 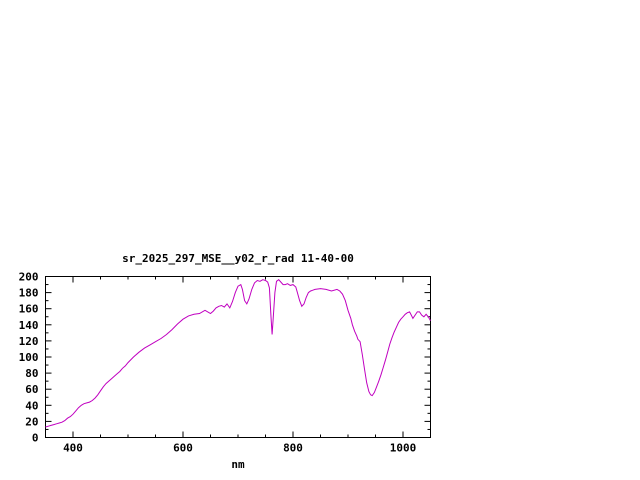 I want to click on y-tick-label: 160, so click(x=29, y=309).